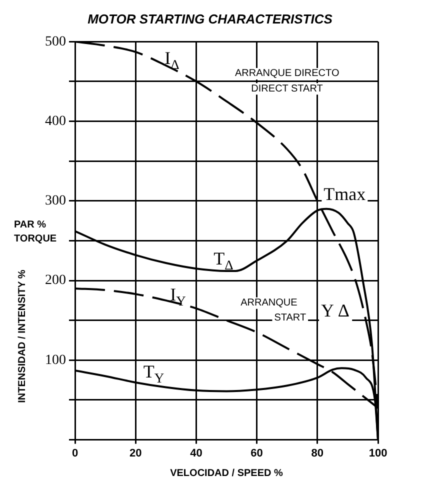 Image resolution: width=434 pixels, height=491 pixels. What do you see at coordinates (210, 18) in the screenshot?
I see `chart-title: MOTOR STARTING CHARACTERISTICS` at bounding box center [210, 18].